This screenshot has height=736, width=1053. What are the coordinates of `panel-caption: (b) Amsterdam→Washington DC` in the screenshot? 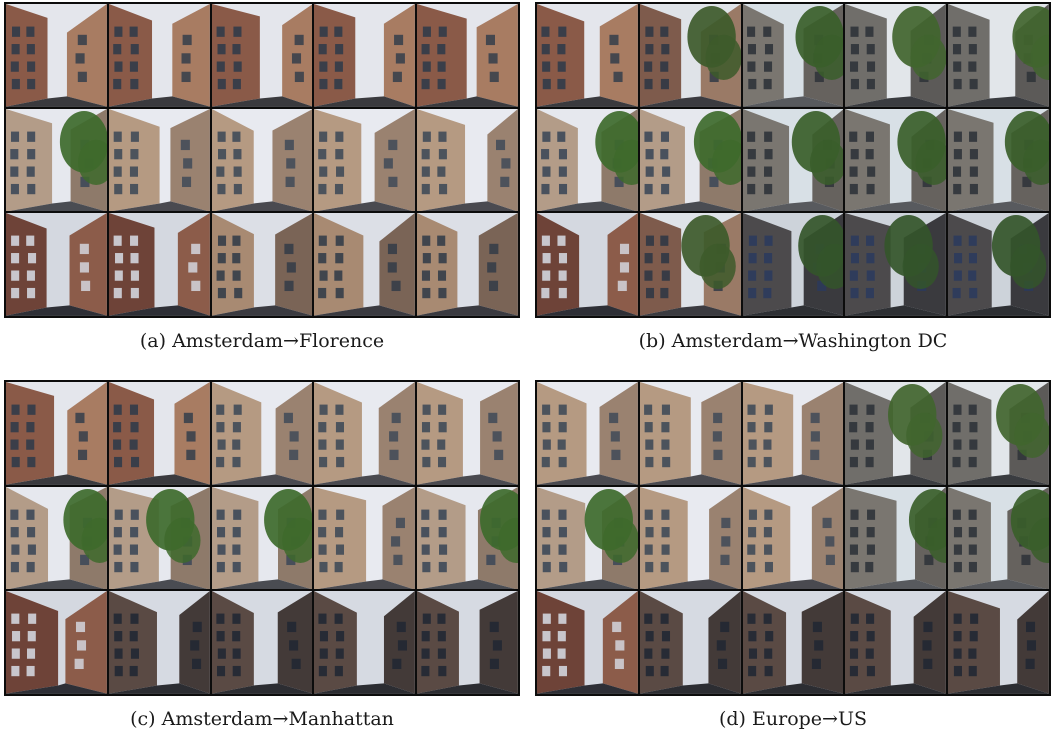 It's located at (793, 341).